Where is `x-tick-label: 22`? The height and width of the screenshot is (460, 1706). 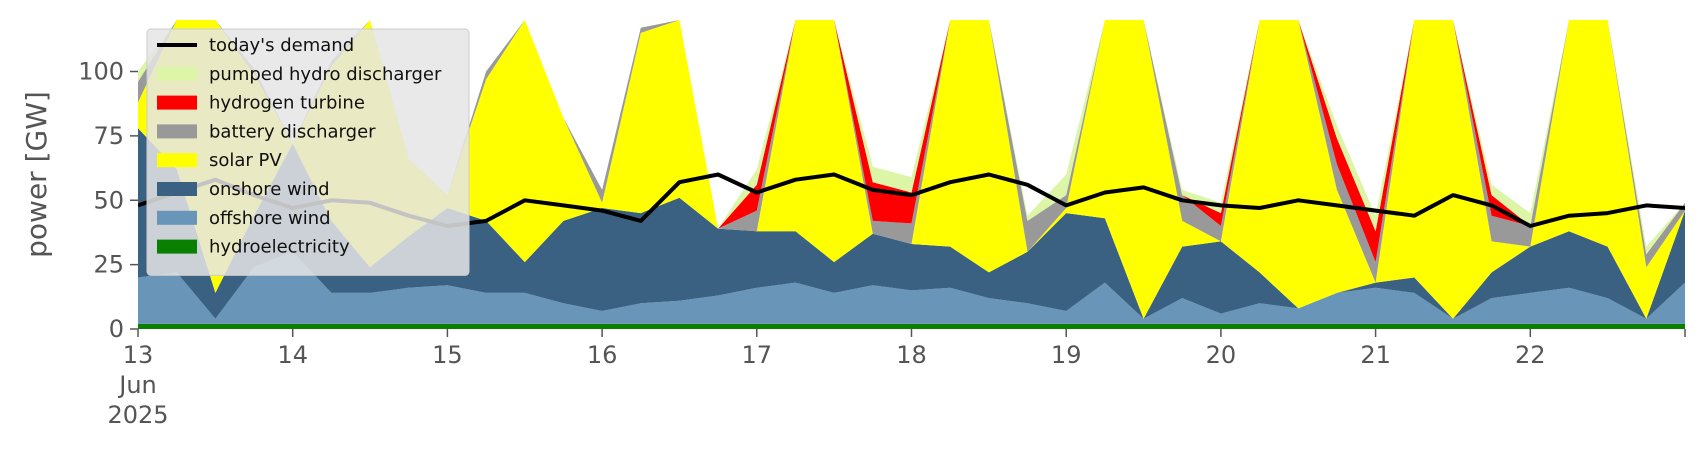
x-tick-label: 22 is located at coordinates (1530, 355).